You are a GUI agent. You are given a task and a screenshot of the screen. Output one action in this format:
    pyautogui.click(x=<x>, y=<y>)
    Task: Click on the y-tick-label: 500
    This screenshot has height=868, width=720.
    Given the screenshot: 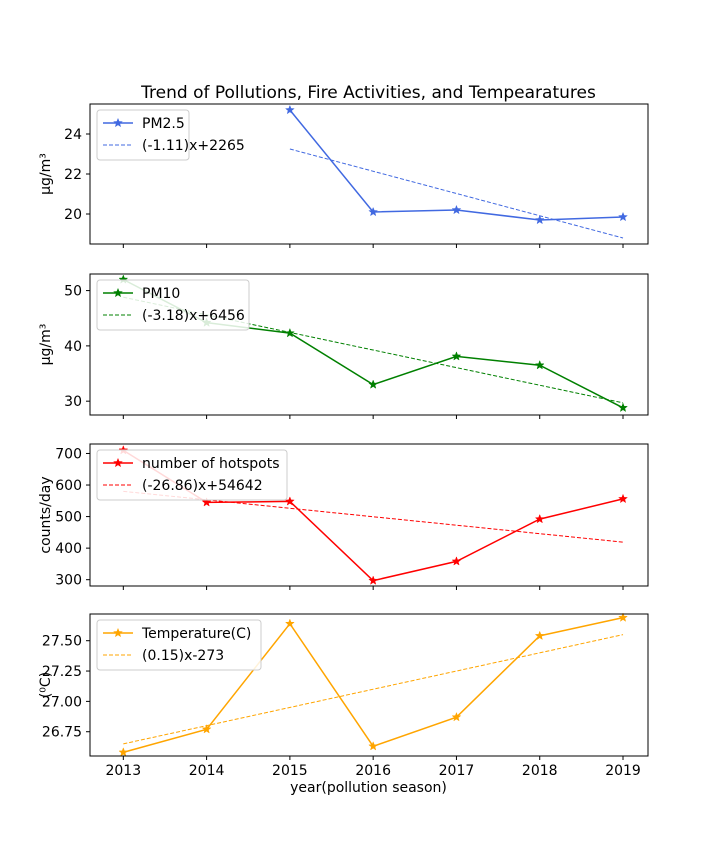 What is the action you would take?
    pyautogui.click(x=68, y=518)
    